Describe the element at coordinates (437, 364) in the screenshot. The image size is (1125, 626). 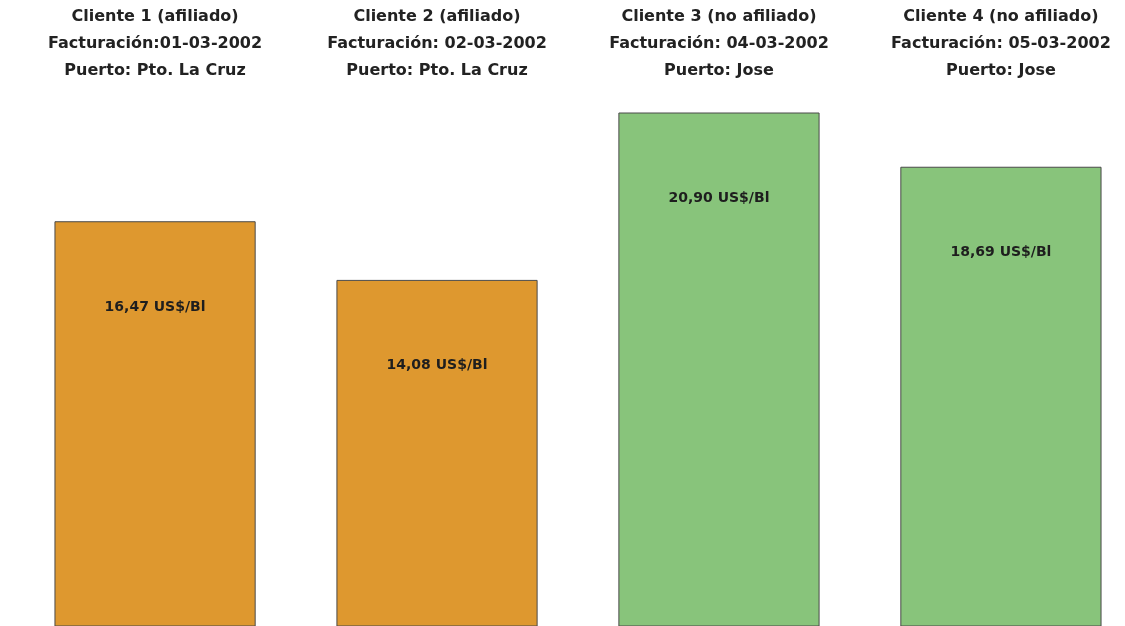
I see `data-label: 14,08 US$/Bl` at that location.